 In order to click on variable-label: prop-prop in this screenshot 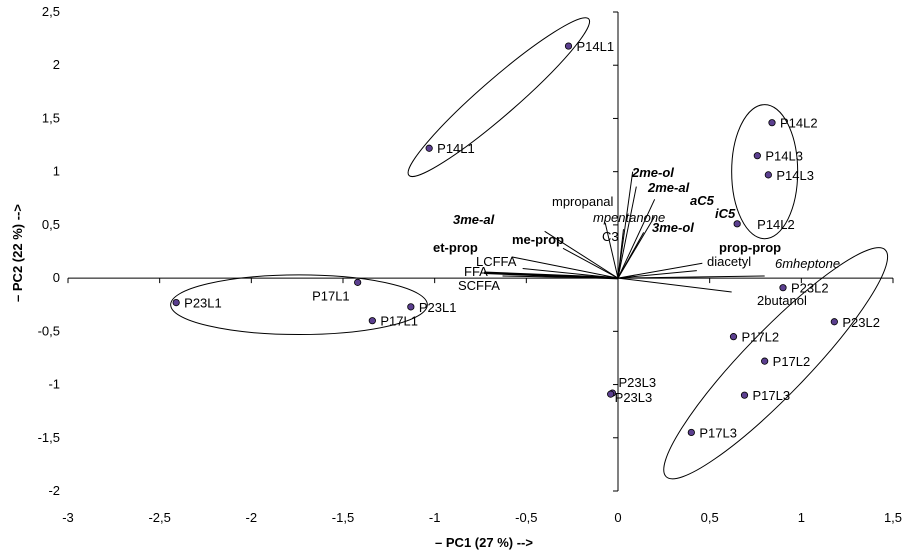, I will do `click(750, 247)`.